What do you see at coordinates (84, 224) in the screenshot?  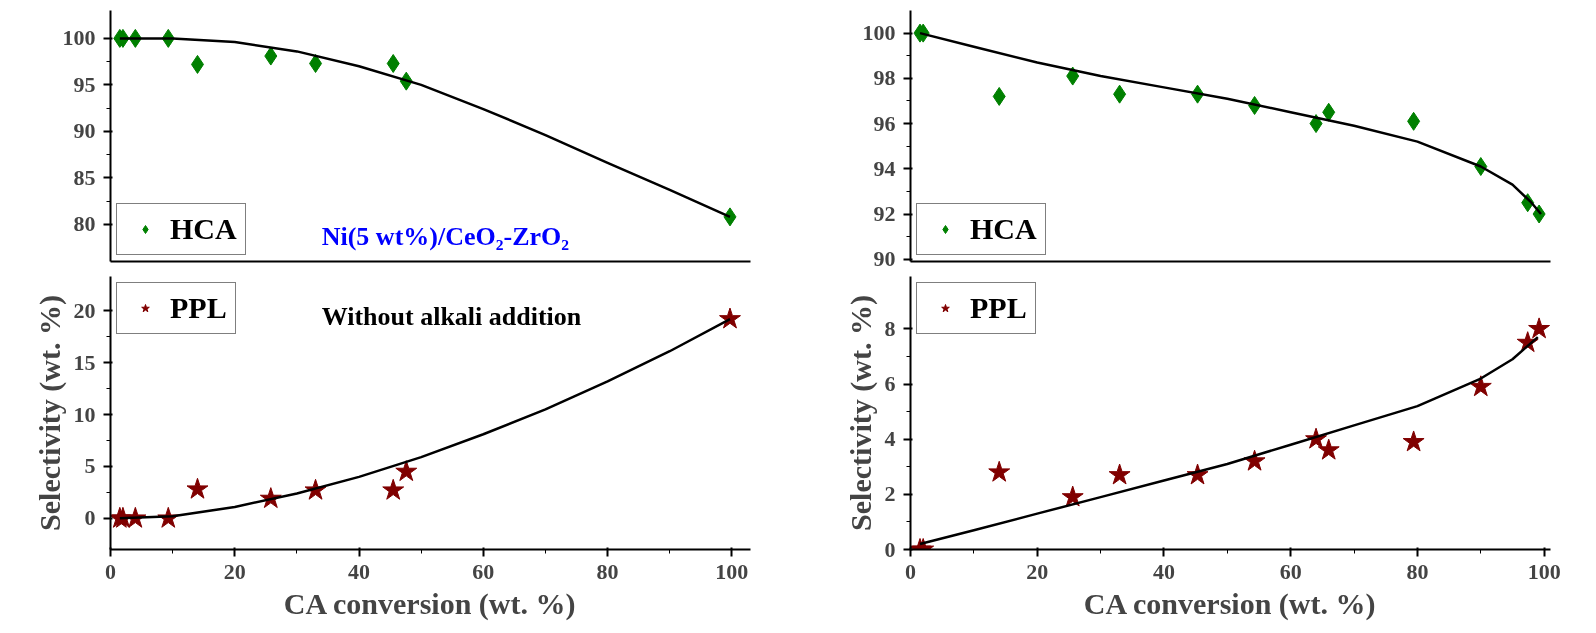 I see `y-tick-label: 80` at bounding box center [84, 224].